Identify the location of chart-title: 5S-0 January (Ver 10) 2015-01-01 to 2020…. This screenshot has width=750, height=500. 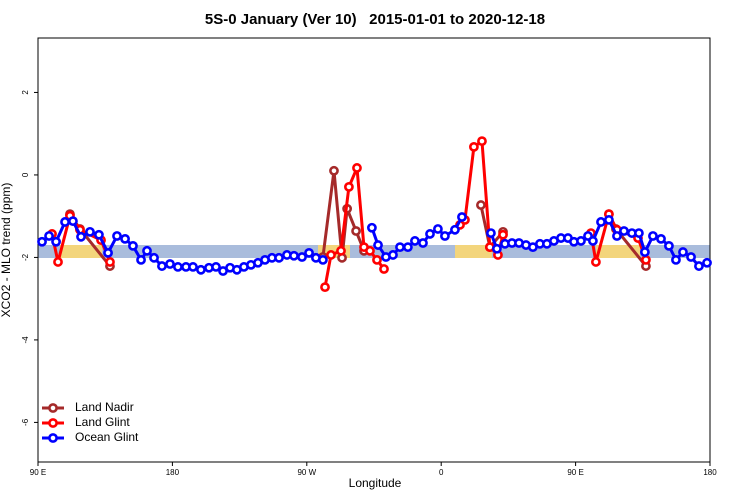
(375, 19).